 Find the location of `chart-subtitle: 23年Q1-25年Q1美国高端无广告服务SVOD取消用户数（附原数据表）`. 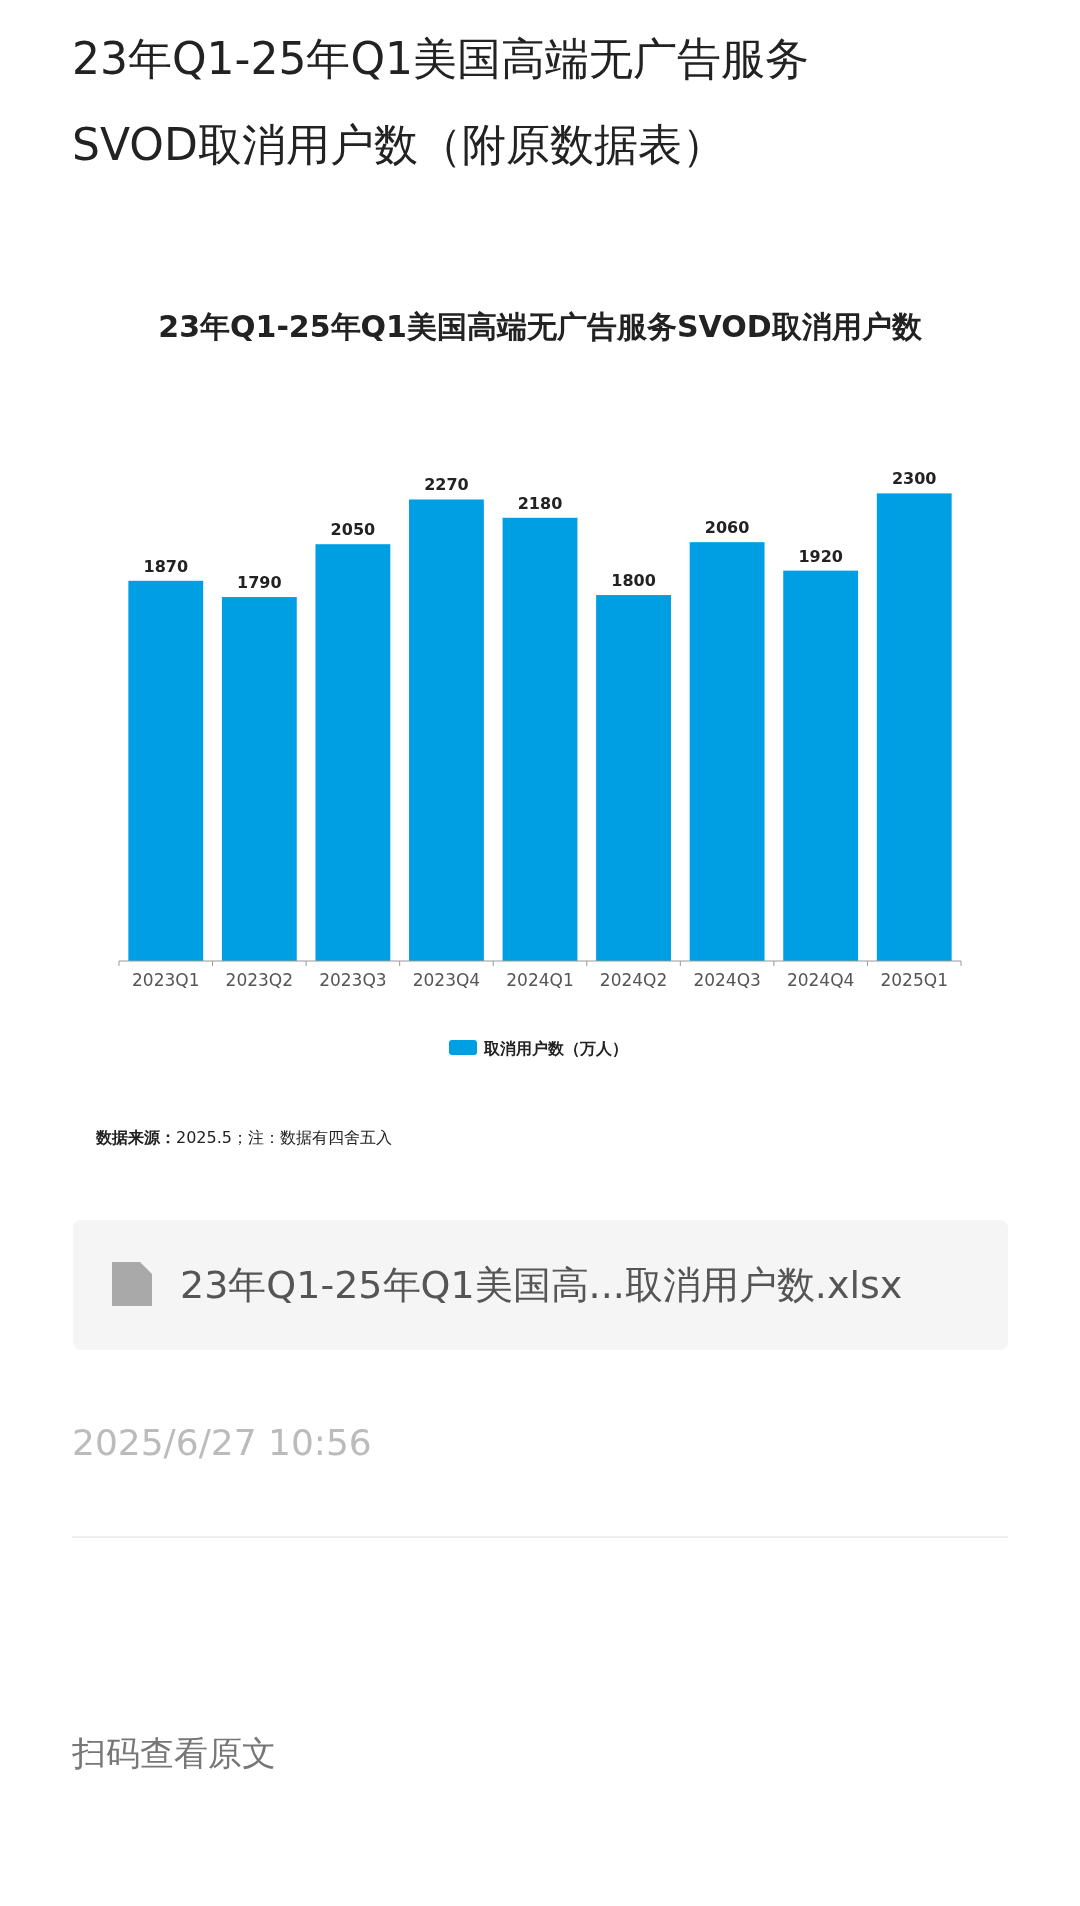

chart-subtitle: 23年Q1-25年Q1美国高端无广告服务SVOD取消用户数（附原数据表） is located at coordinates (441, 101).